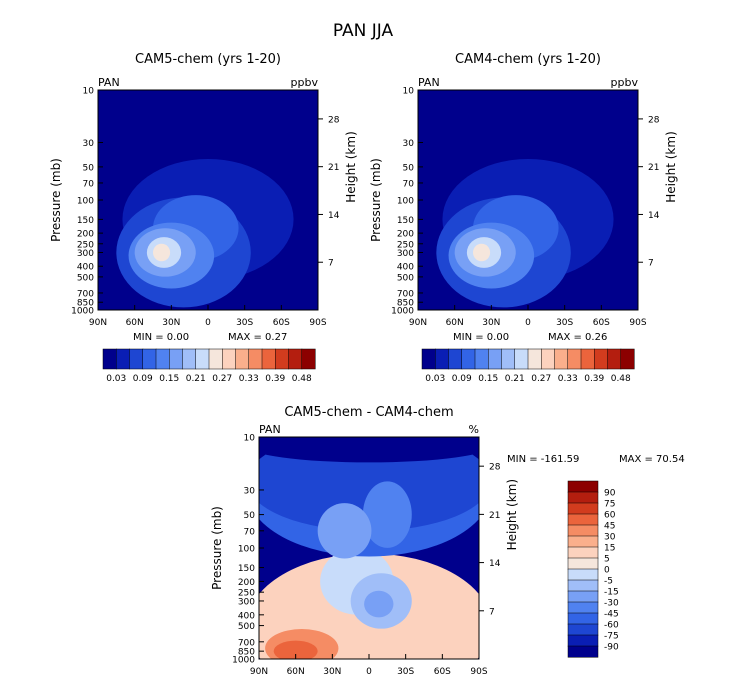 The height and width of the screenshot is (682, 733). I want to click on x-tick-label: 30N, so click(171, 323).